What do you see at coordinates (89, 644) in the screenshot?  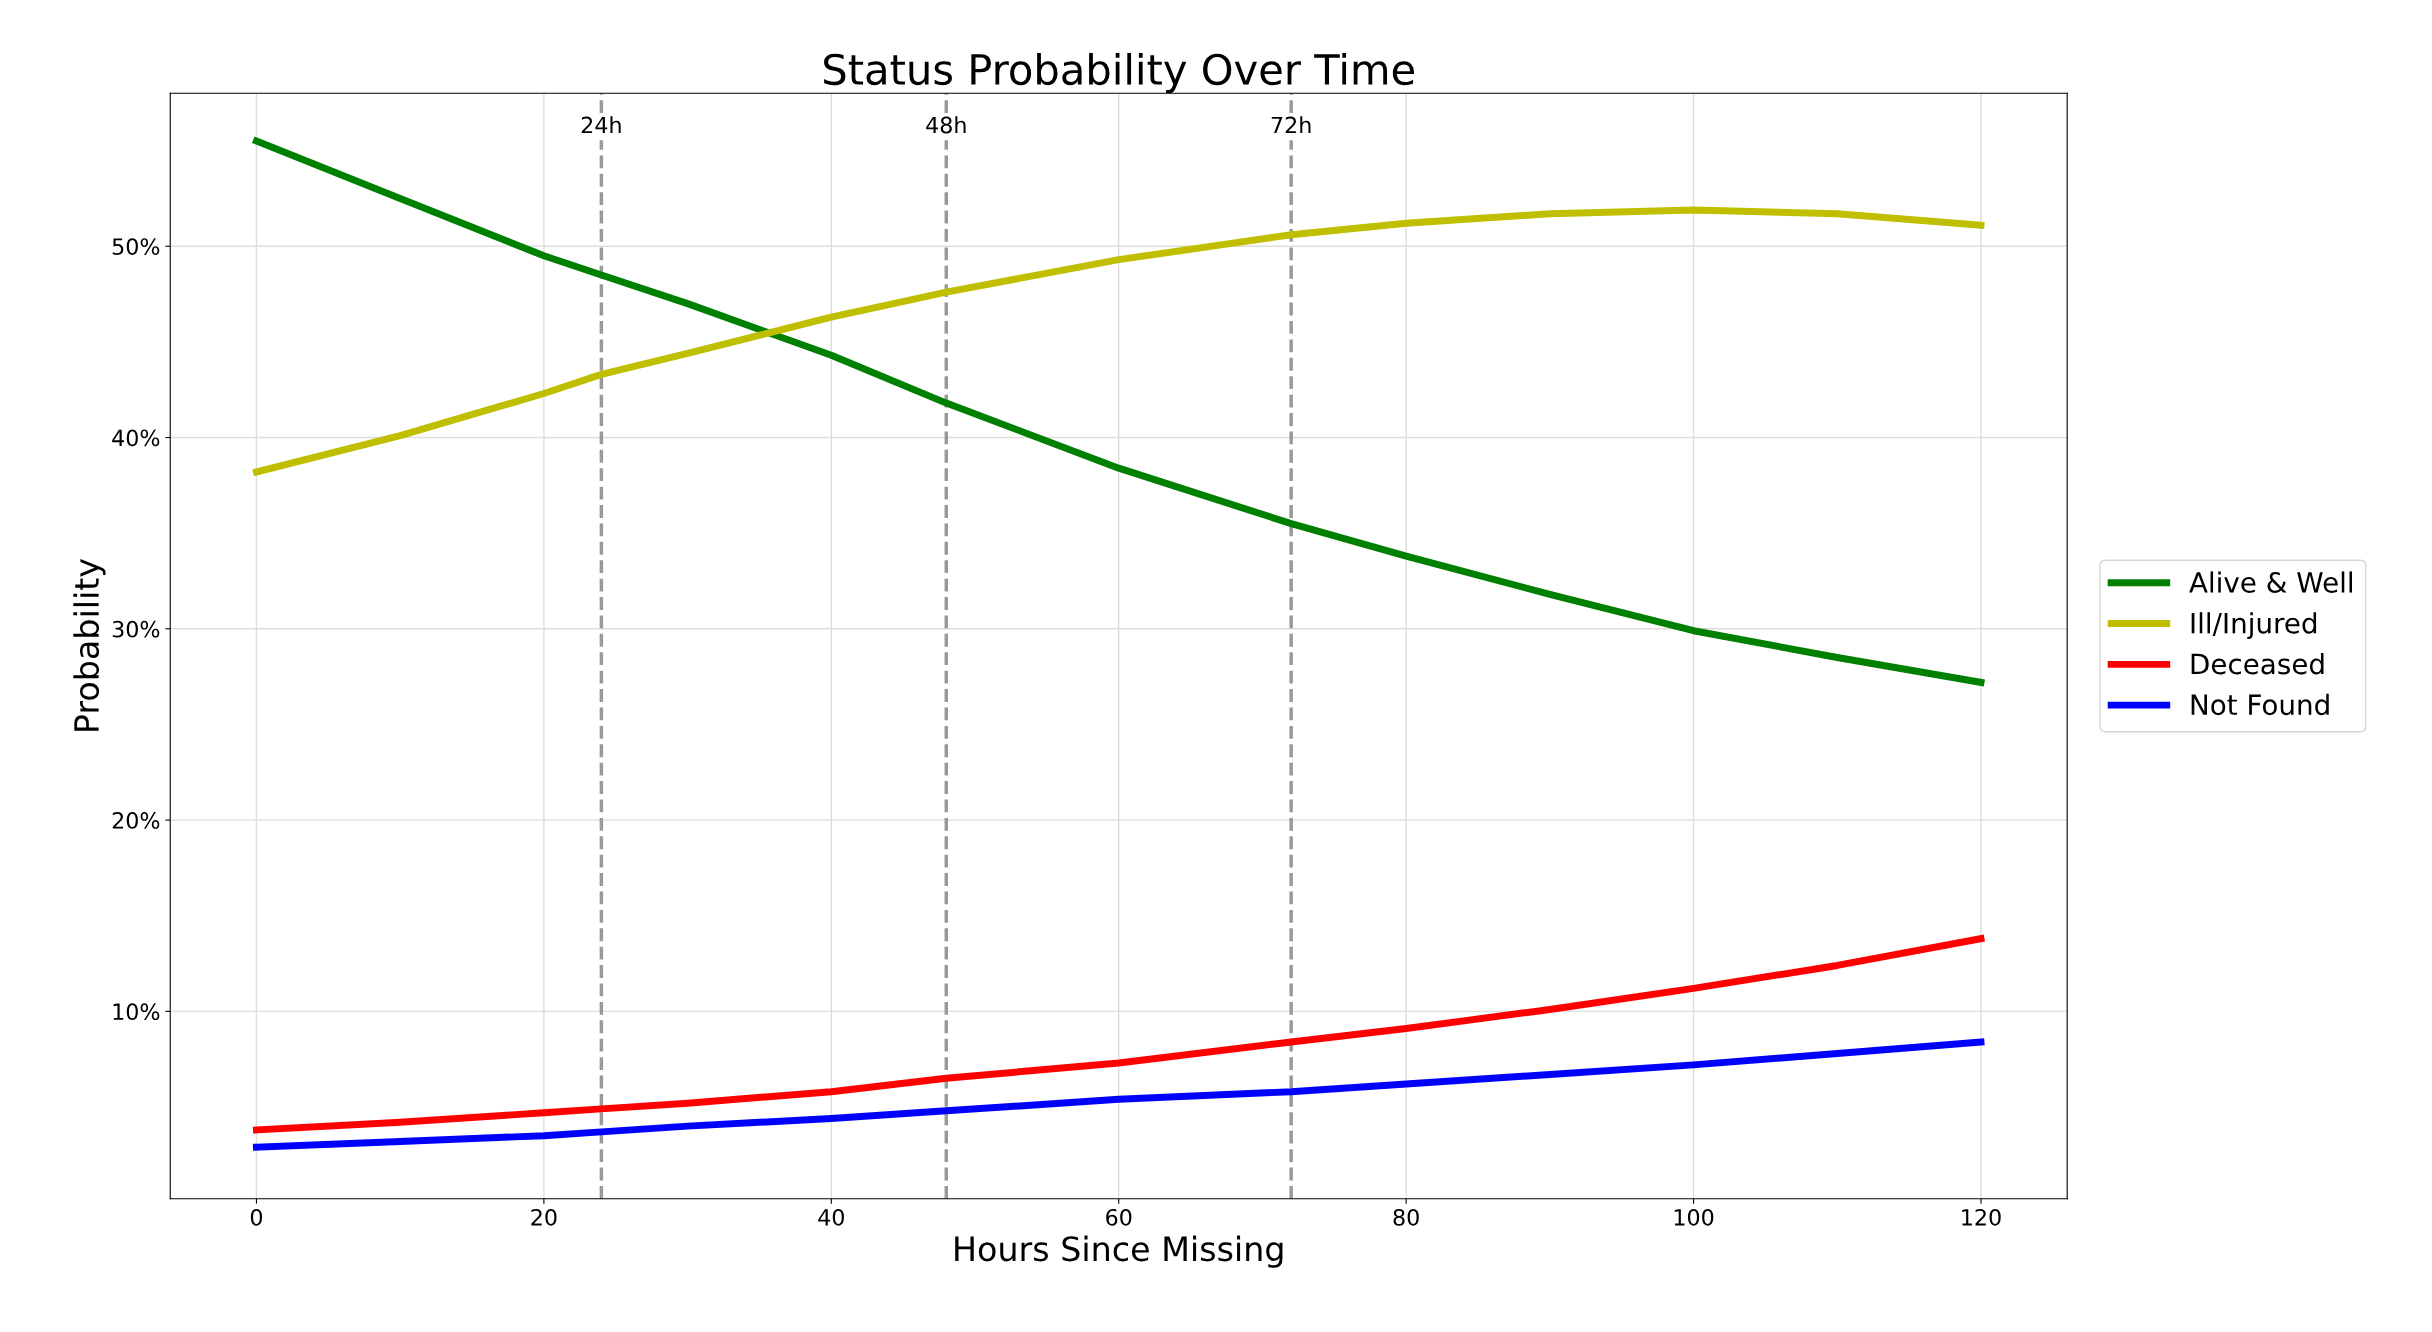 I see `y-axis-title: Probability` at bounding box center [89, 644].